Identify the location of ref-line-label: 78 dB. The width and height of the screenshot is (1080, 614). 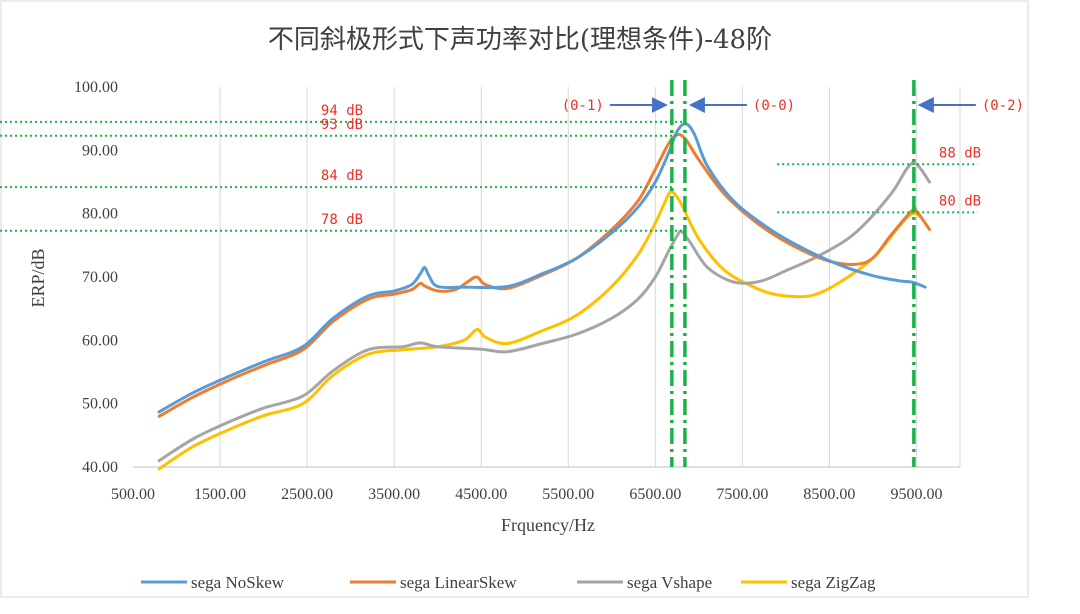
(342, 220).